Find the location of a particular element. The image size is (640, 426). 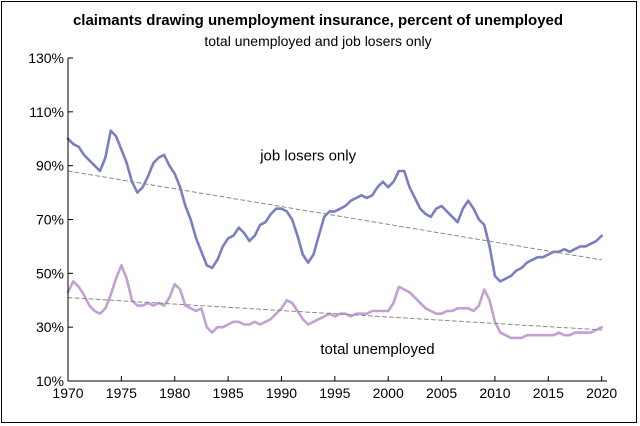

x-tick-label: 1980 is located at coordinates (174, 393).